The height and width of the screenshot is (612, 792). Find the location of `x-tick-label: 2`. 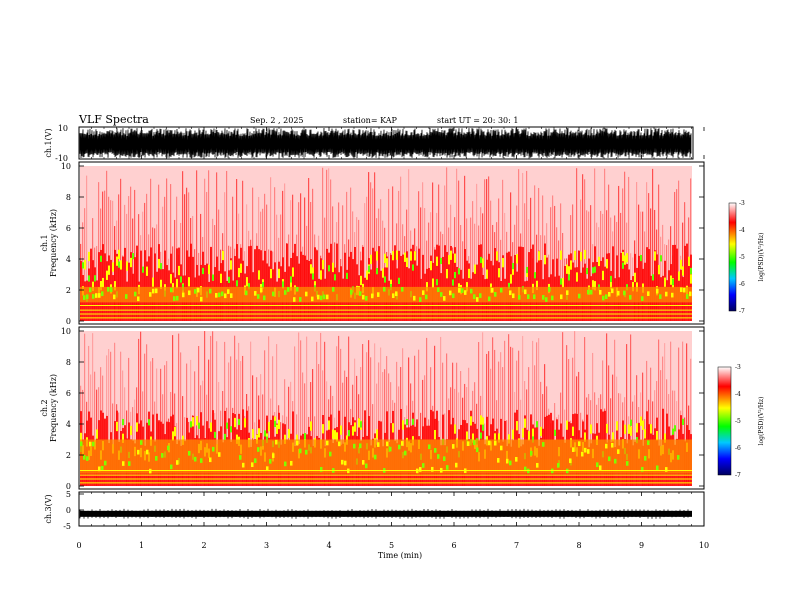

x-tick-label: 2 is located at coordinates (203, 545).